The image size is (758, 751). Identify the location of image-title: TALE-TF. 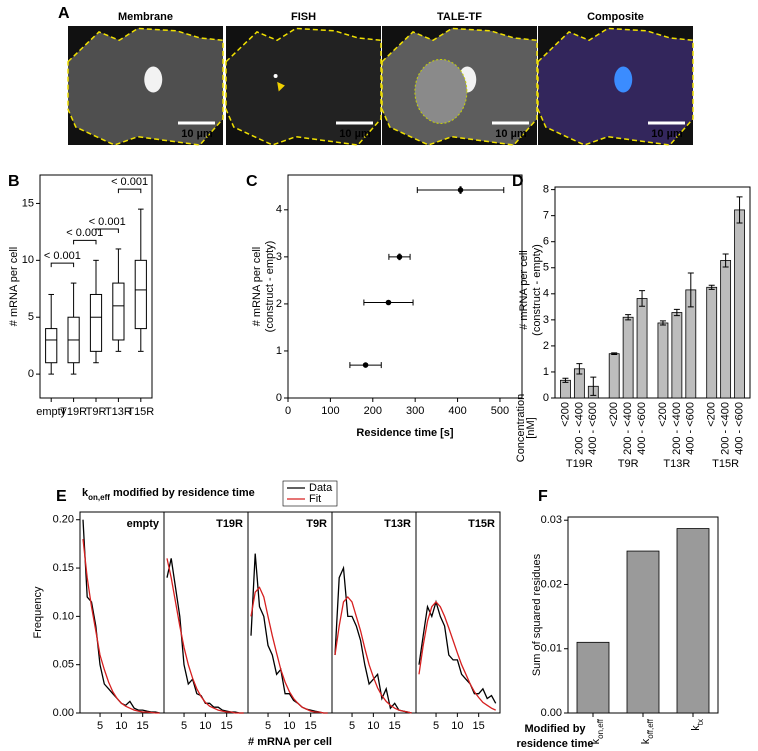
(459, 17).